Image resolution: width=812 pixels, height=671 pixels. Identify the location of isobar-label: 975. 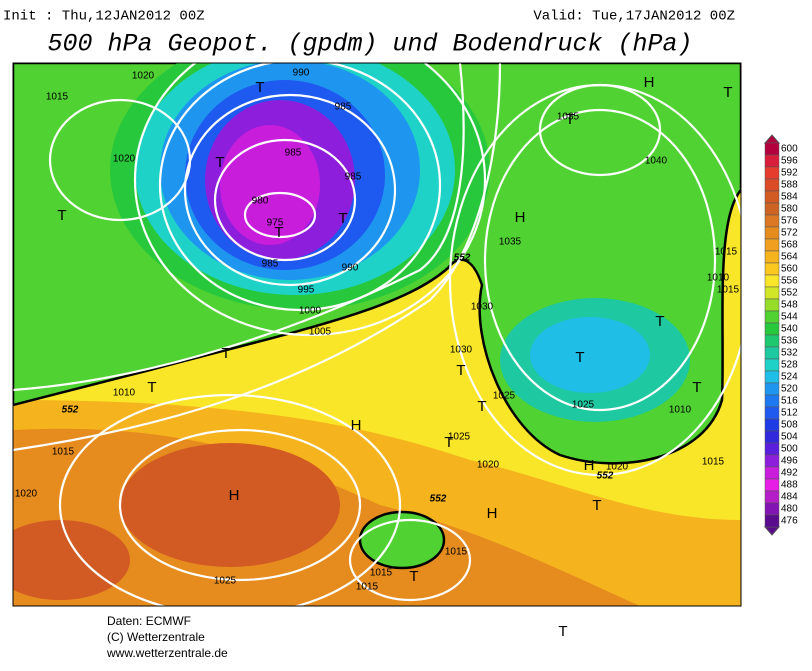
(275, 223).